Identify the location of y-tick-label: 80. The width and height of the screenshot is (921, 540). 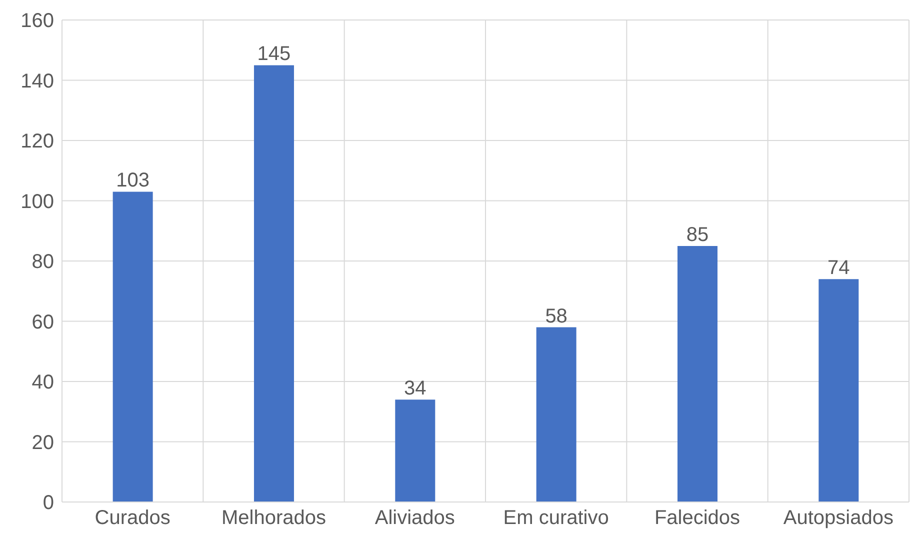
(43, 262).